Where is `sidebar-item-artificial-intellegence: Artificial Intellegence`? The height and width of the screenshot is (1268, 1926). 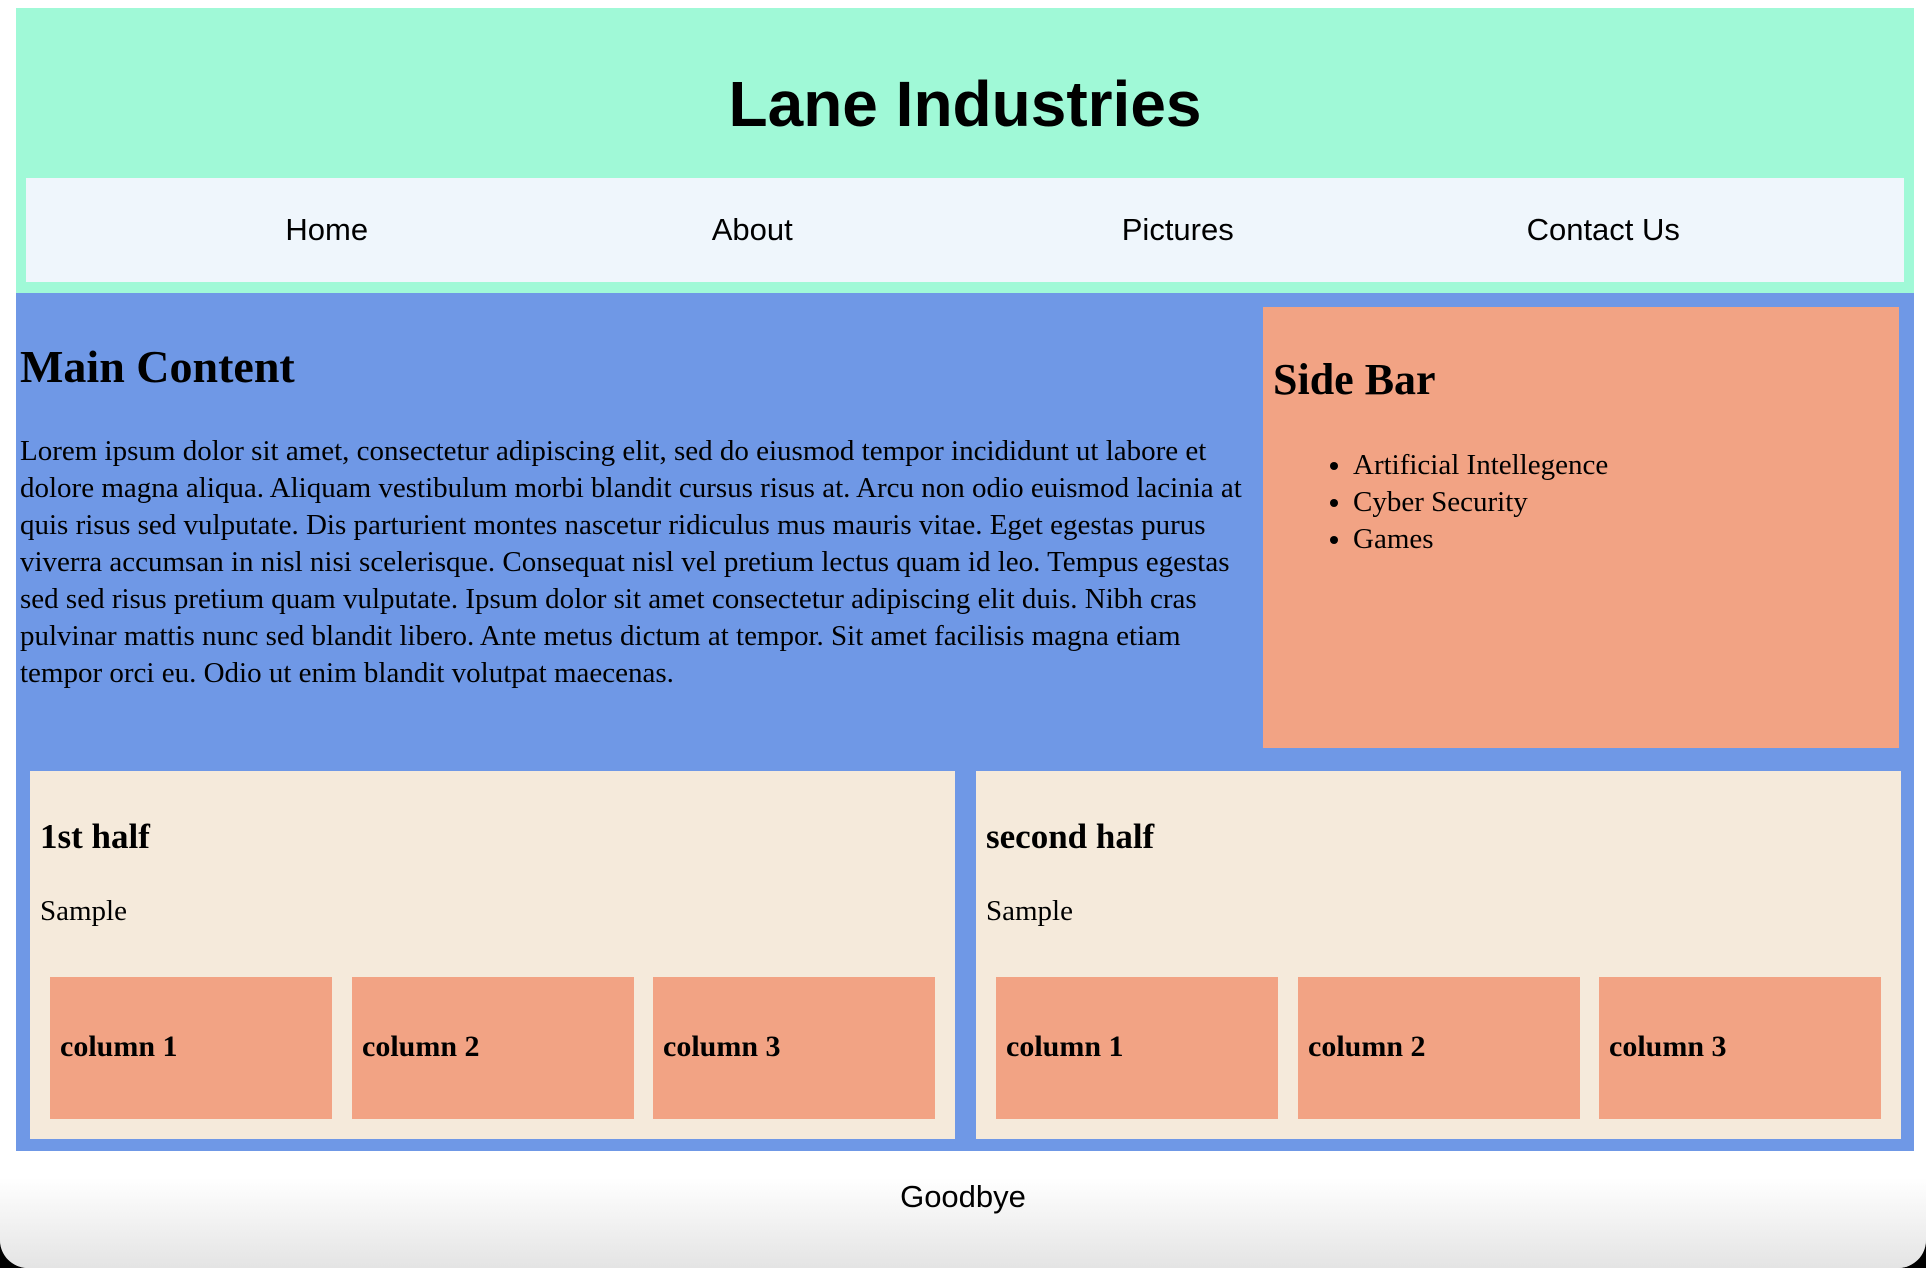 sidebar-item-artificial-intellegence: Artificial Intellegence is located at coordinates (1480, 465).